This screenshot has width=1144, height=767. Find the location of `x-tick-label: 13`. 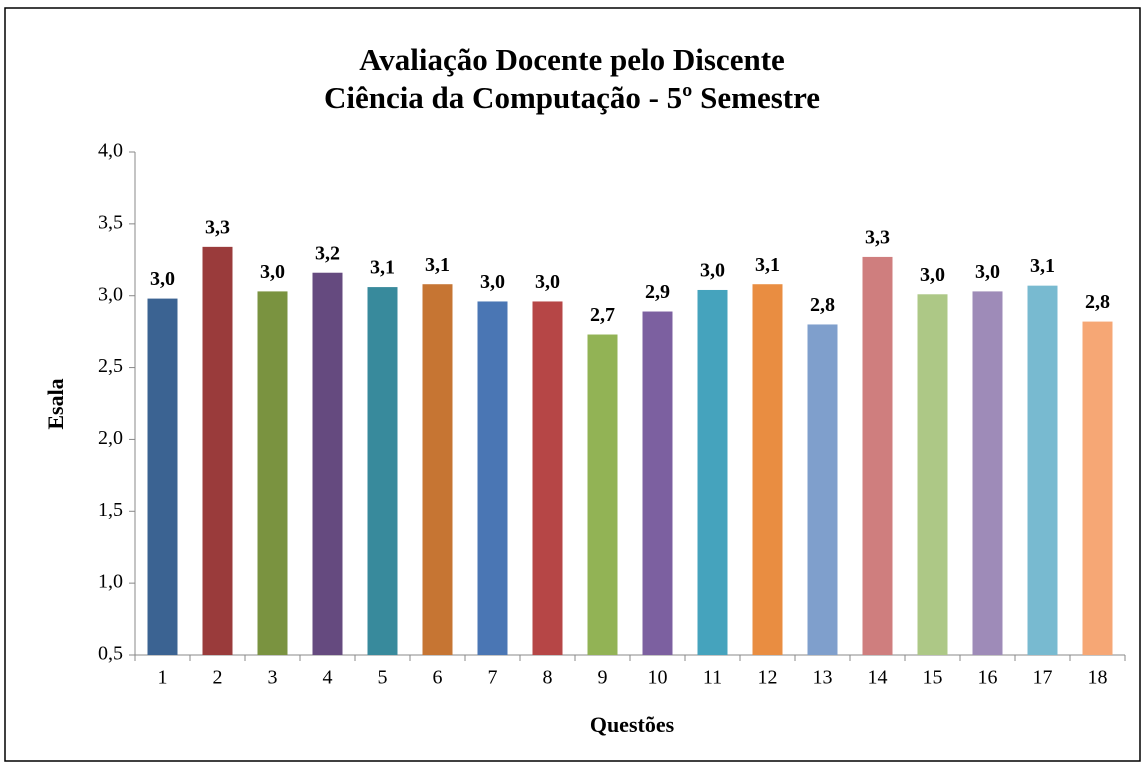

x-tick-label: 13 is located at coordinates (823, 678).